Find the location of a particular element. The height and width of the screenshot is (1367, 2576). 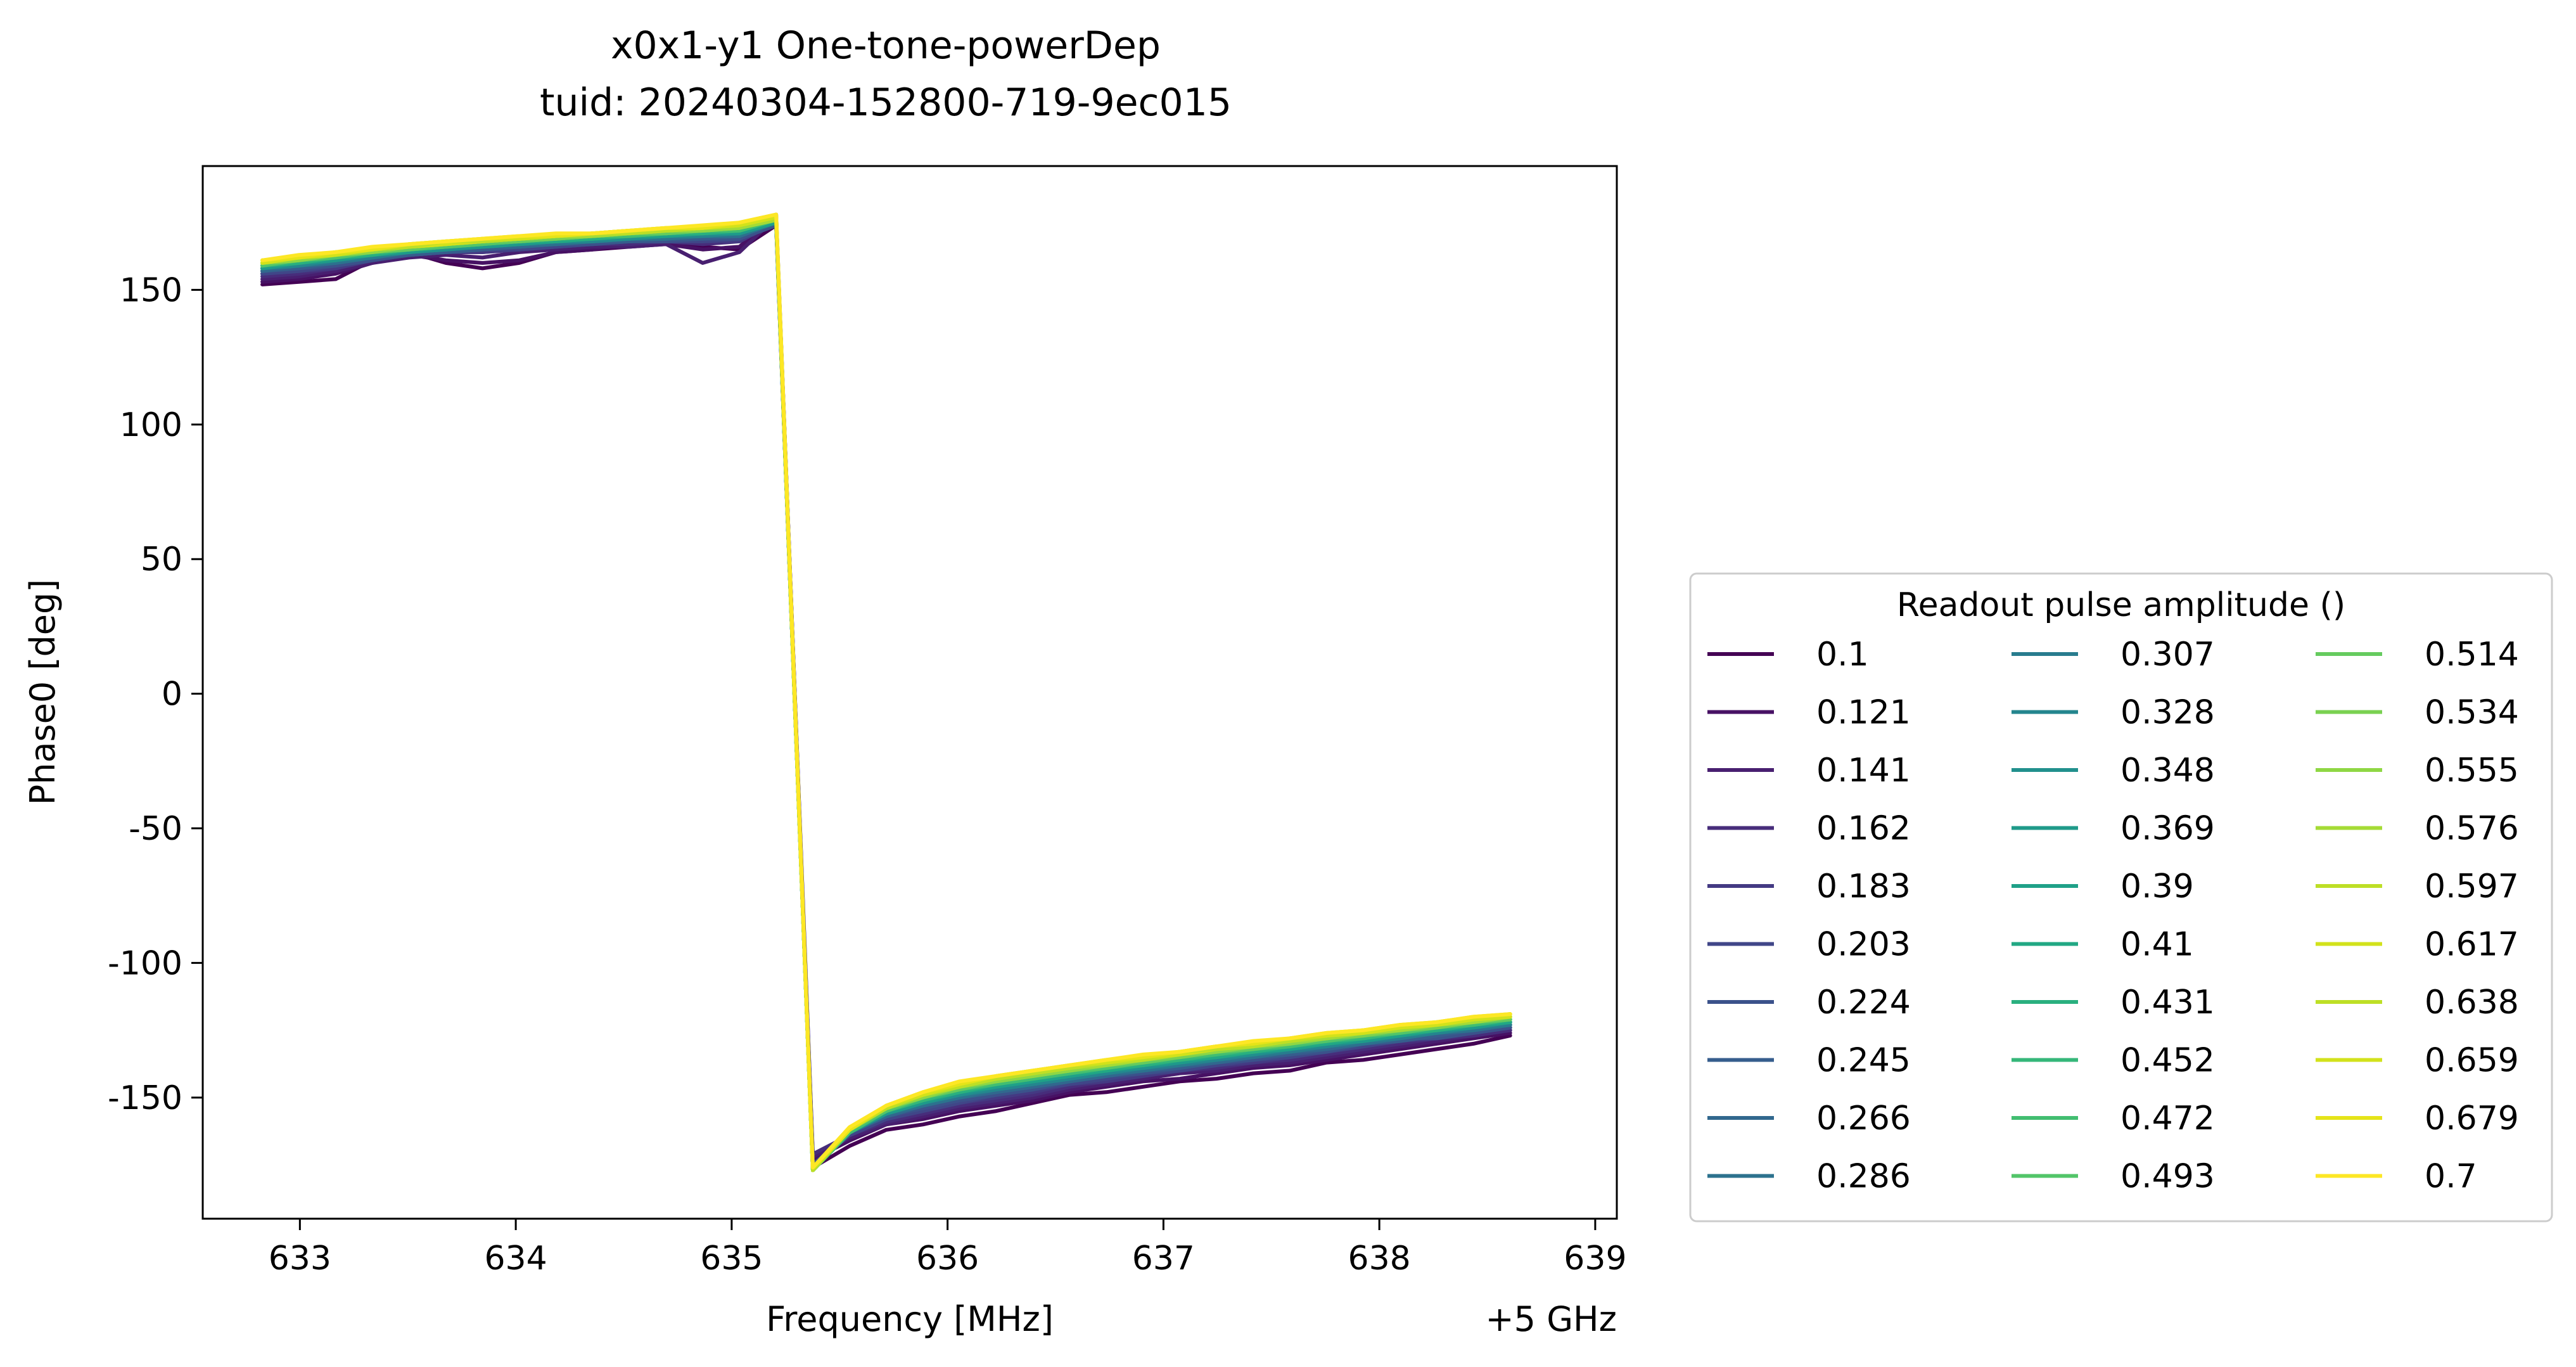

legend-label-0.307: 0.307 is located at coordinates (2167, 655).